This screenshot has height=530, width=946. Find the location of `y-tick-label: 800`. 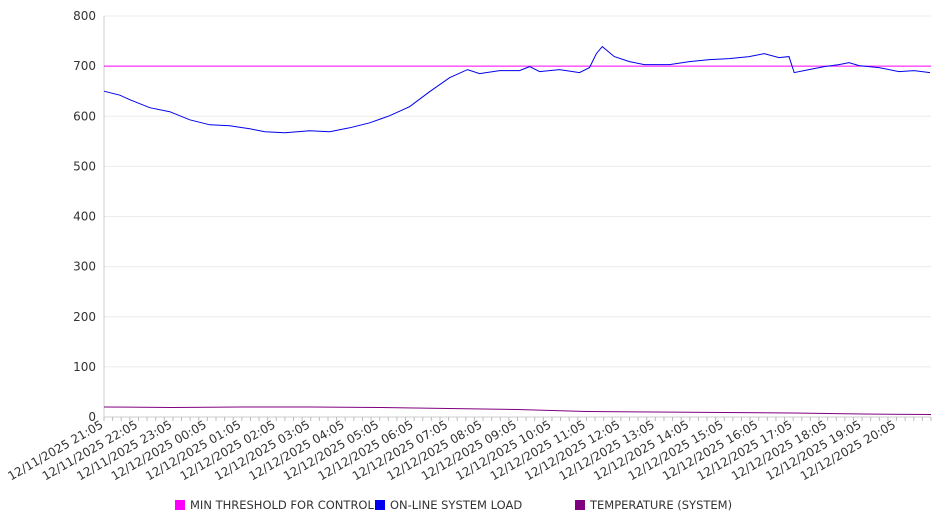

y-tick-label: 800 is located at coordinates (84, 16).